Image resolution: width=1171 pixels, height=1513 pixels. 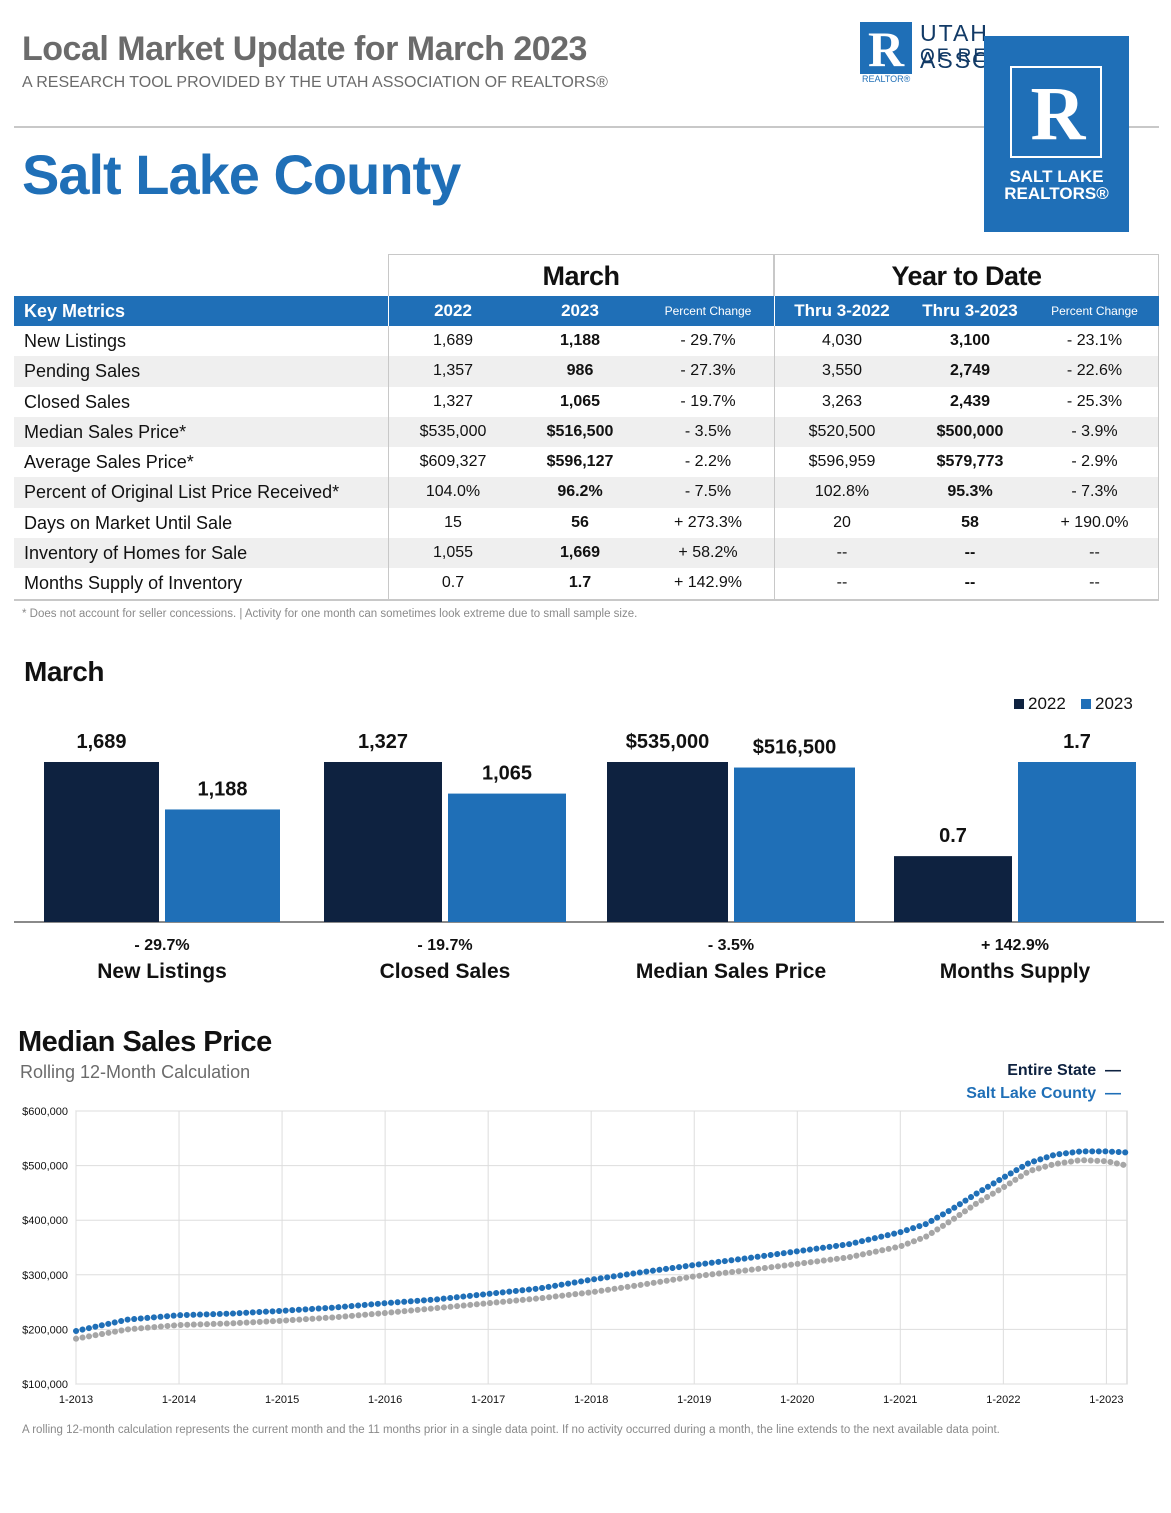 What do you see at coordinates (580, 371) in the screenshot?
I see `metric-cell-m2023: 986` at bounding box center [580, 371].